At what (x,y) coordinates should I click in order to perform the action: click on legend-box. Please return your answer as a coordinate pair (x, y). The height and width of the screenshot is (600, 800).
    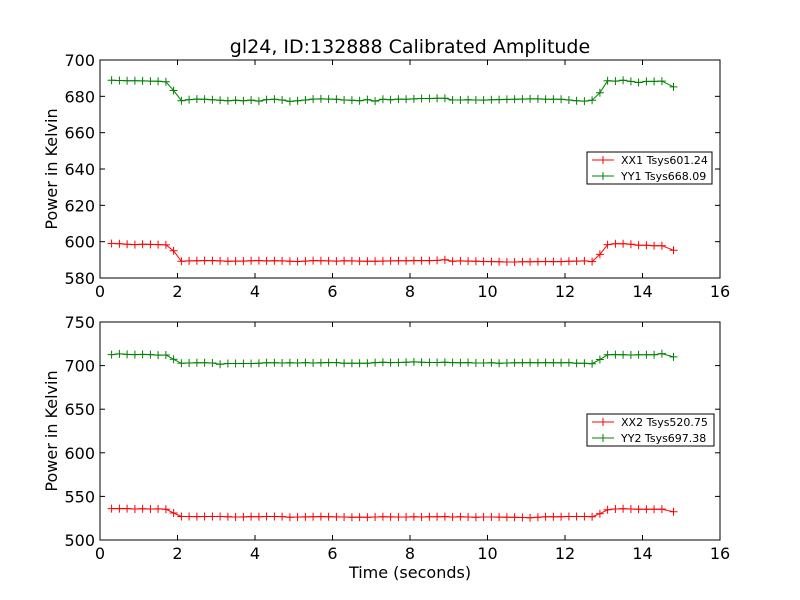
    Looking at the image, I should click on (650, 430).